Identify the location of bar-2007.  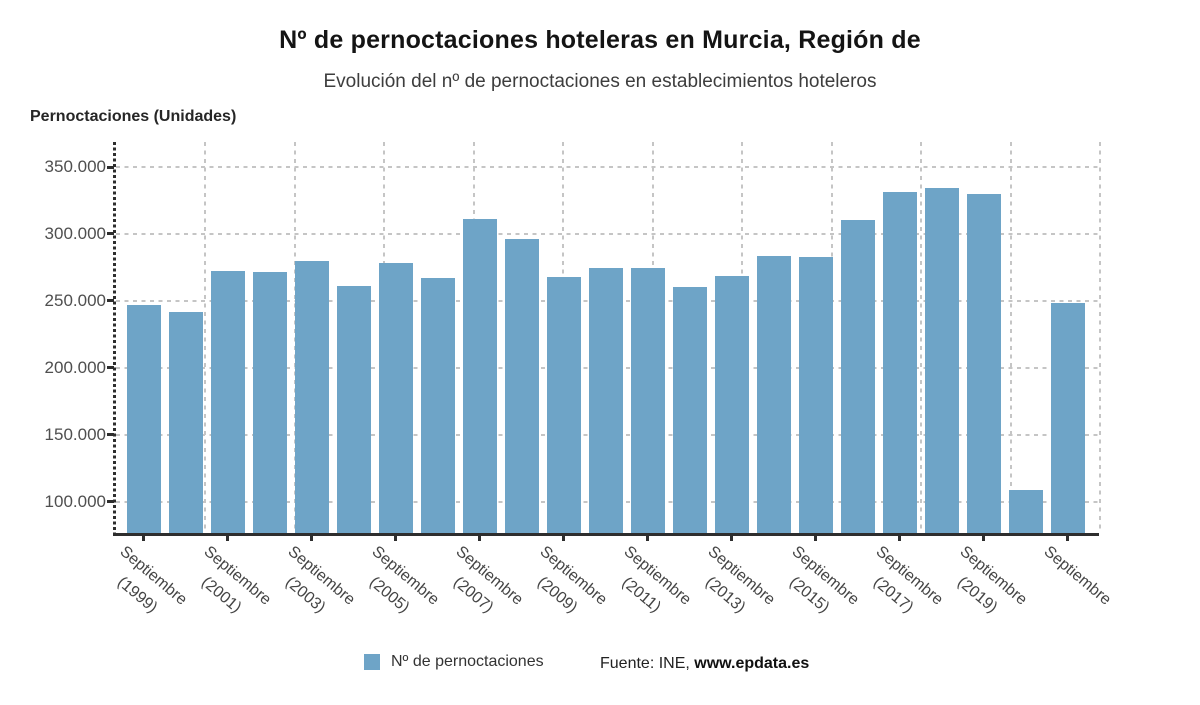
(479, 376).